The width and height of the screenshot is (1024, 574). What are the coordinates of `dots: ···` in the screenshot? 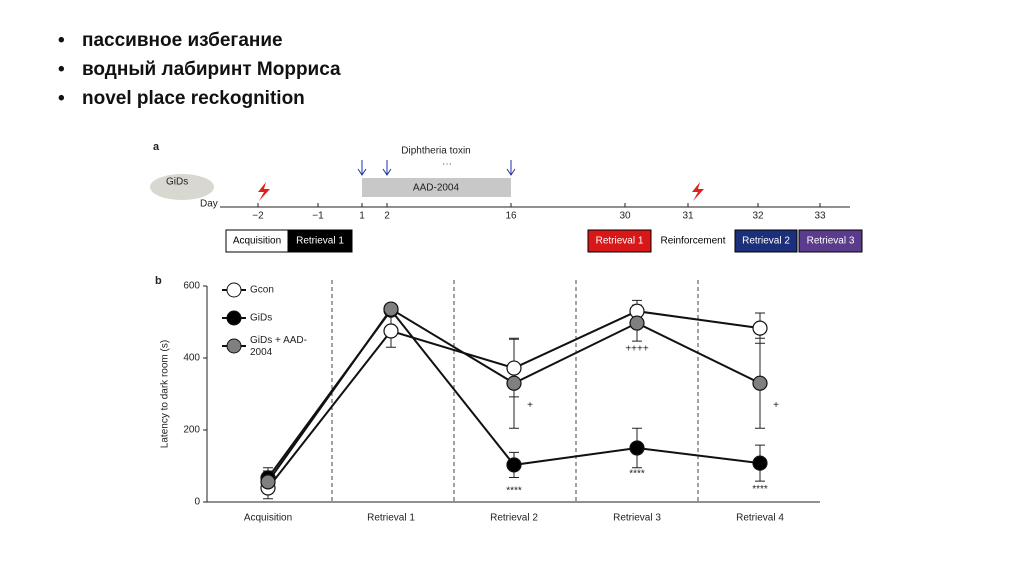 It's located at (447, 164).